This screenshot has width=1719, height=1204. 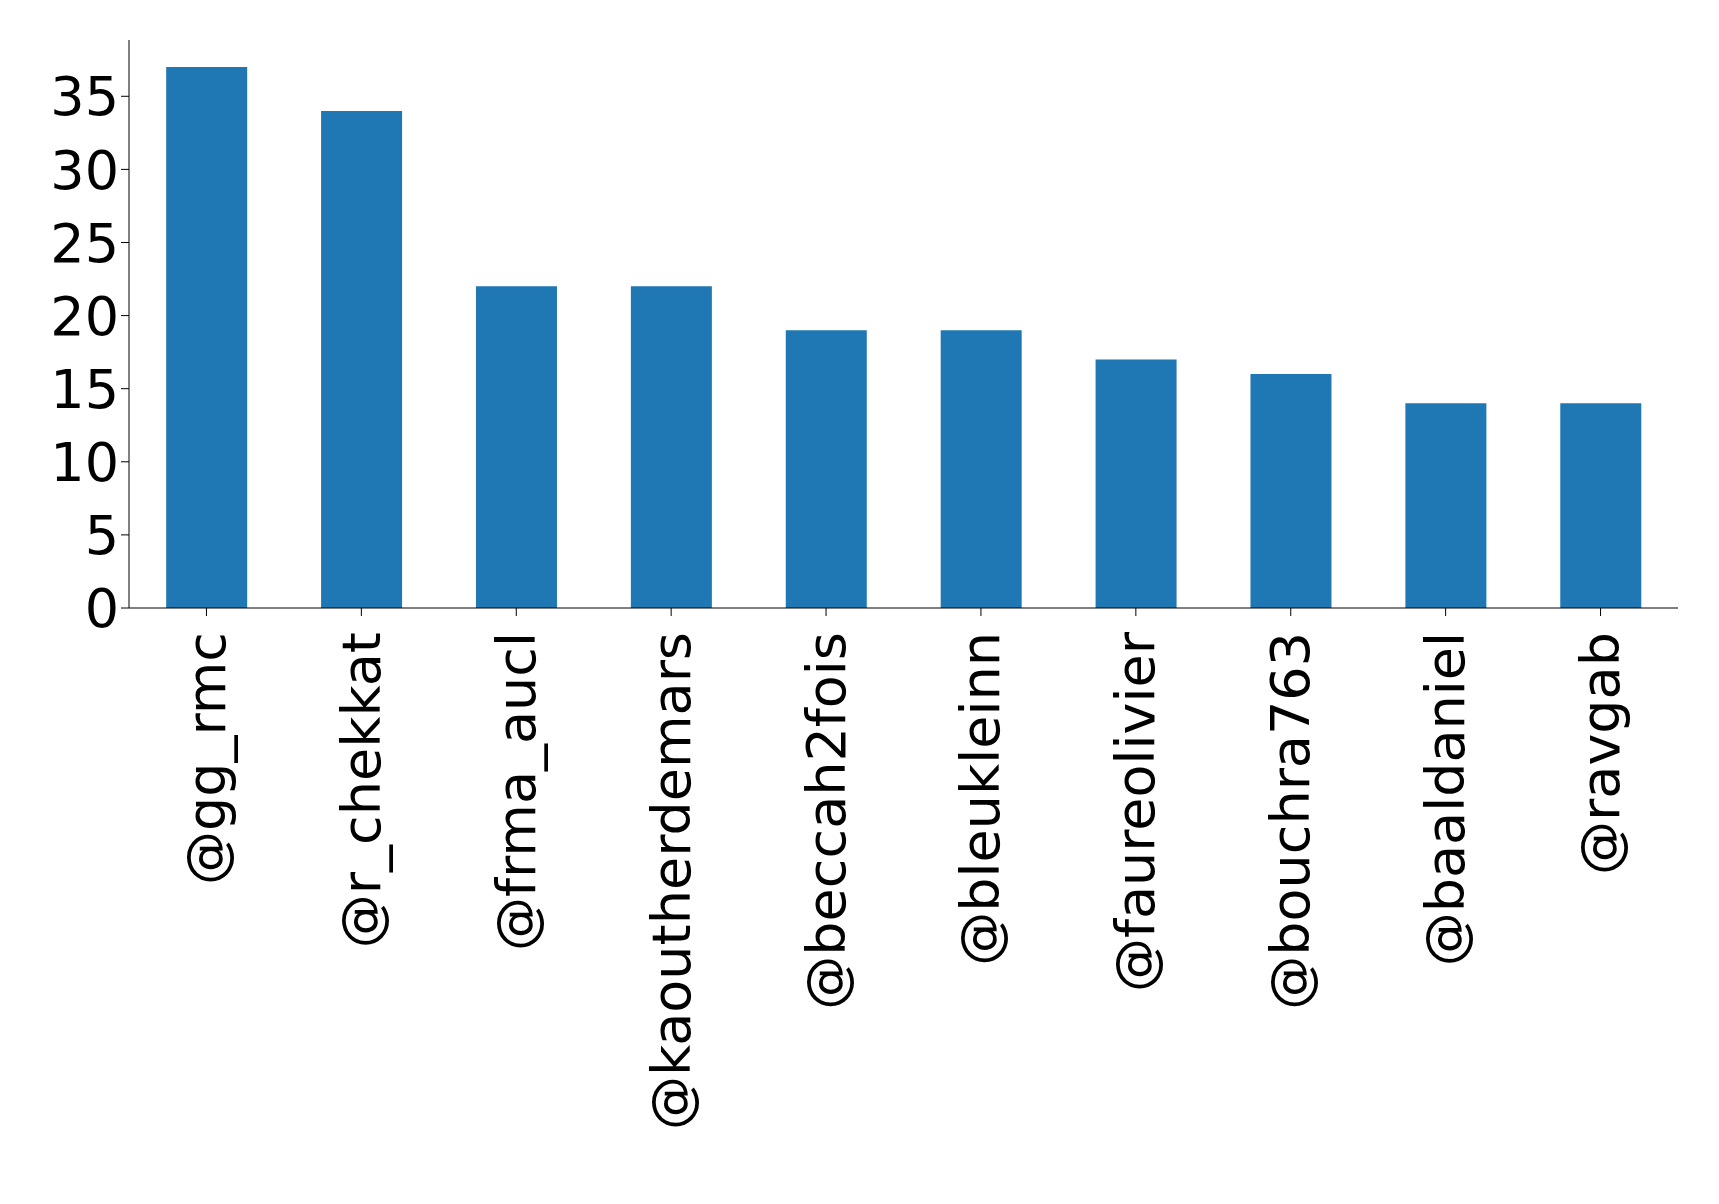 What do you see at coordinates (84, 97) in the screenshot?
I see `y-tick-label: 35` at bounding box center [84, 97].